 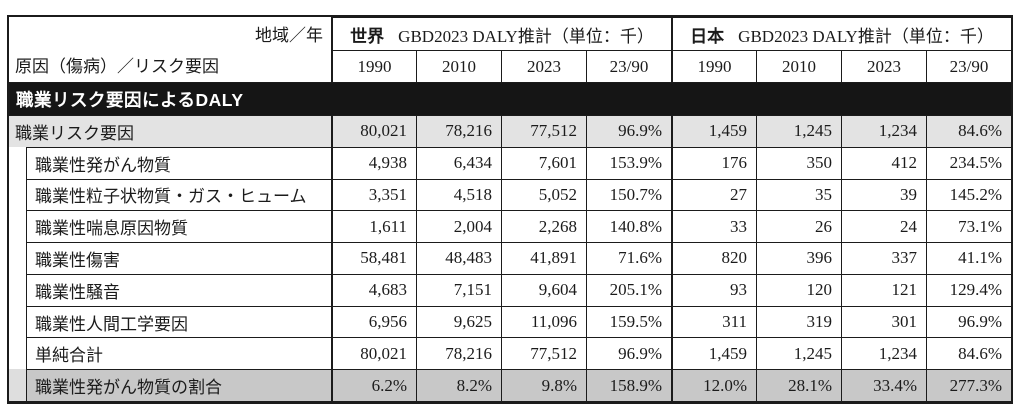 What do you see at coordinates (713, 226) in the screenshot?
I see `value-cell: 33` at bounding box center [713, 226].